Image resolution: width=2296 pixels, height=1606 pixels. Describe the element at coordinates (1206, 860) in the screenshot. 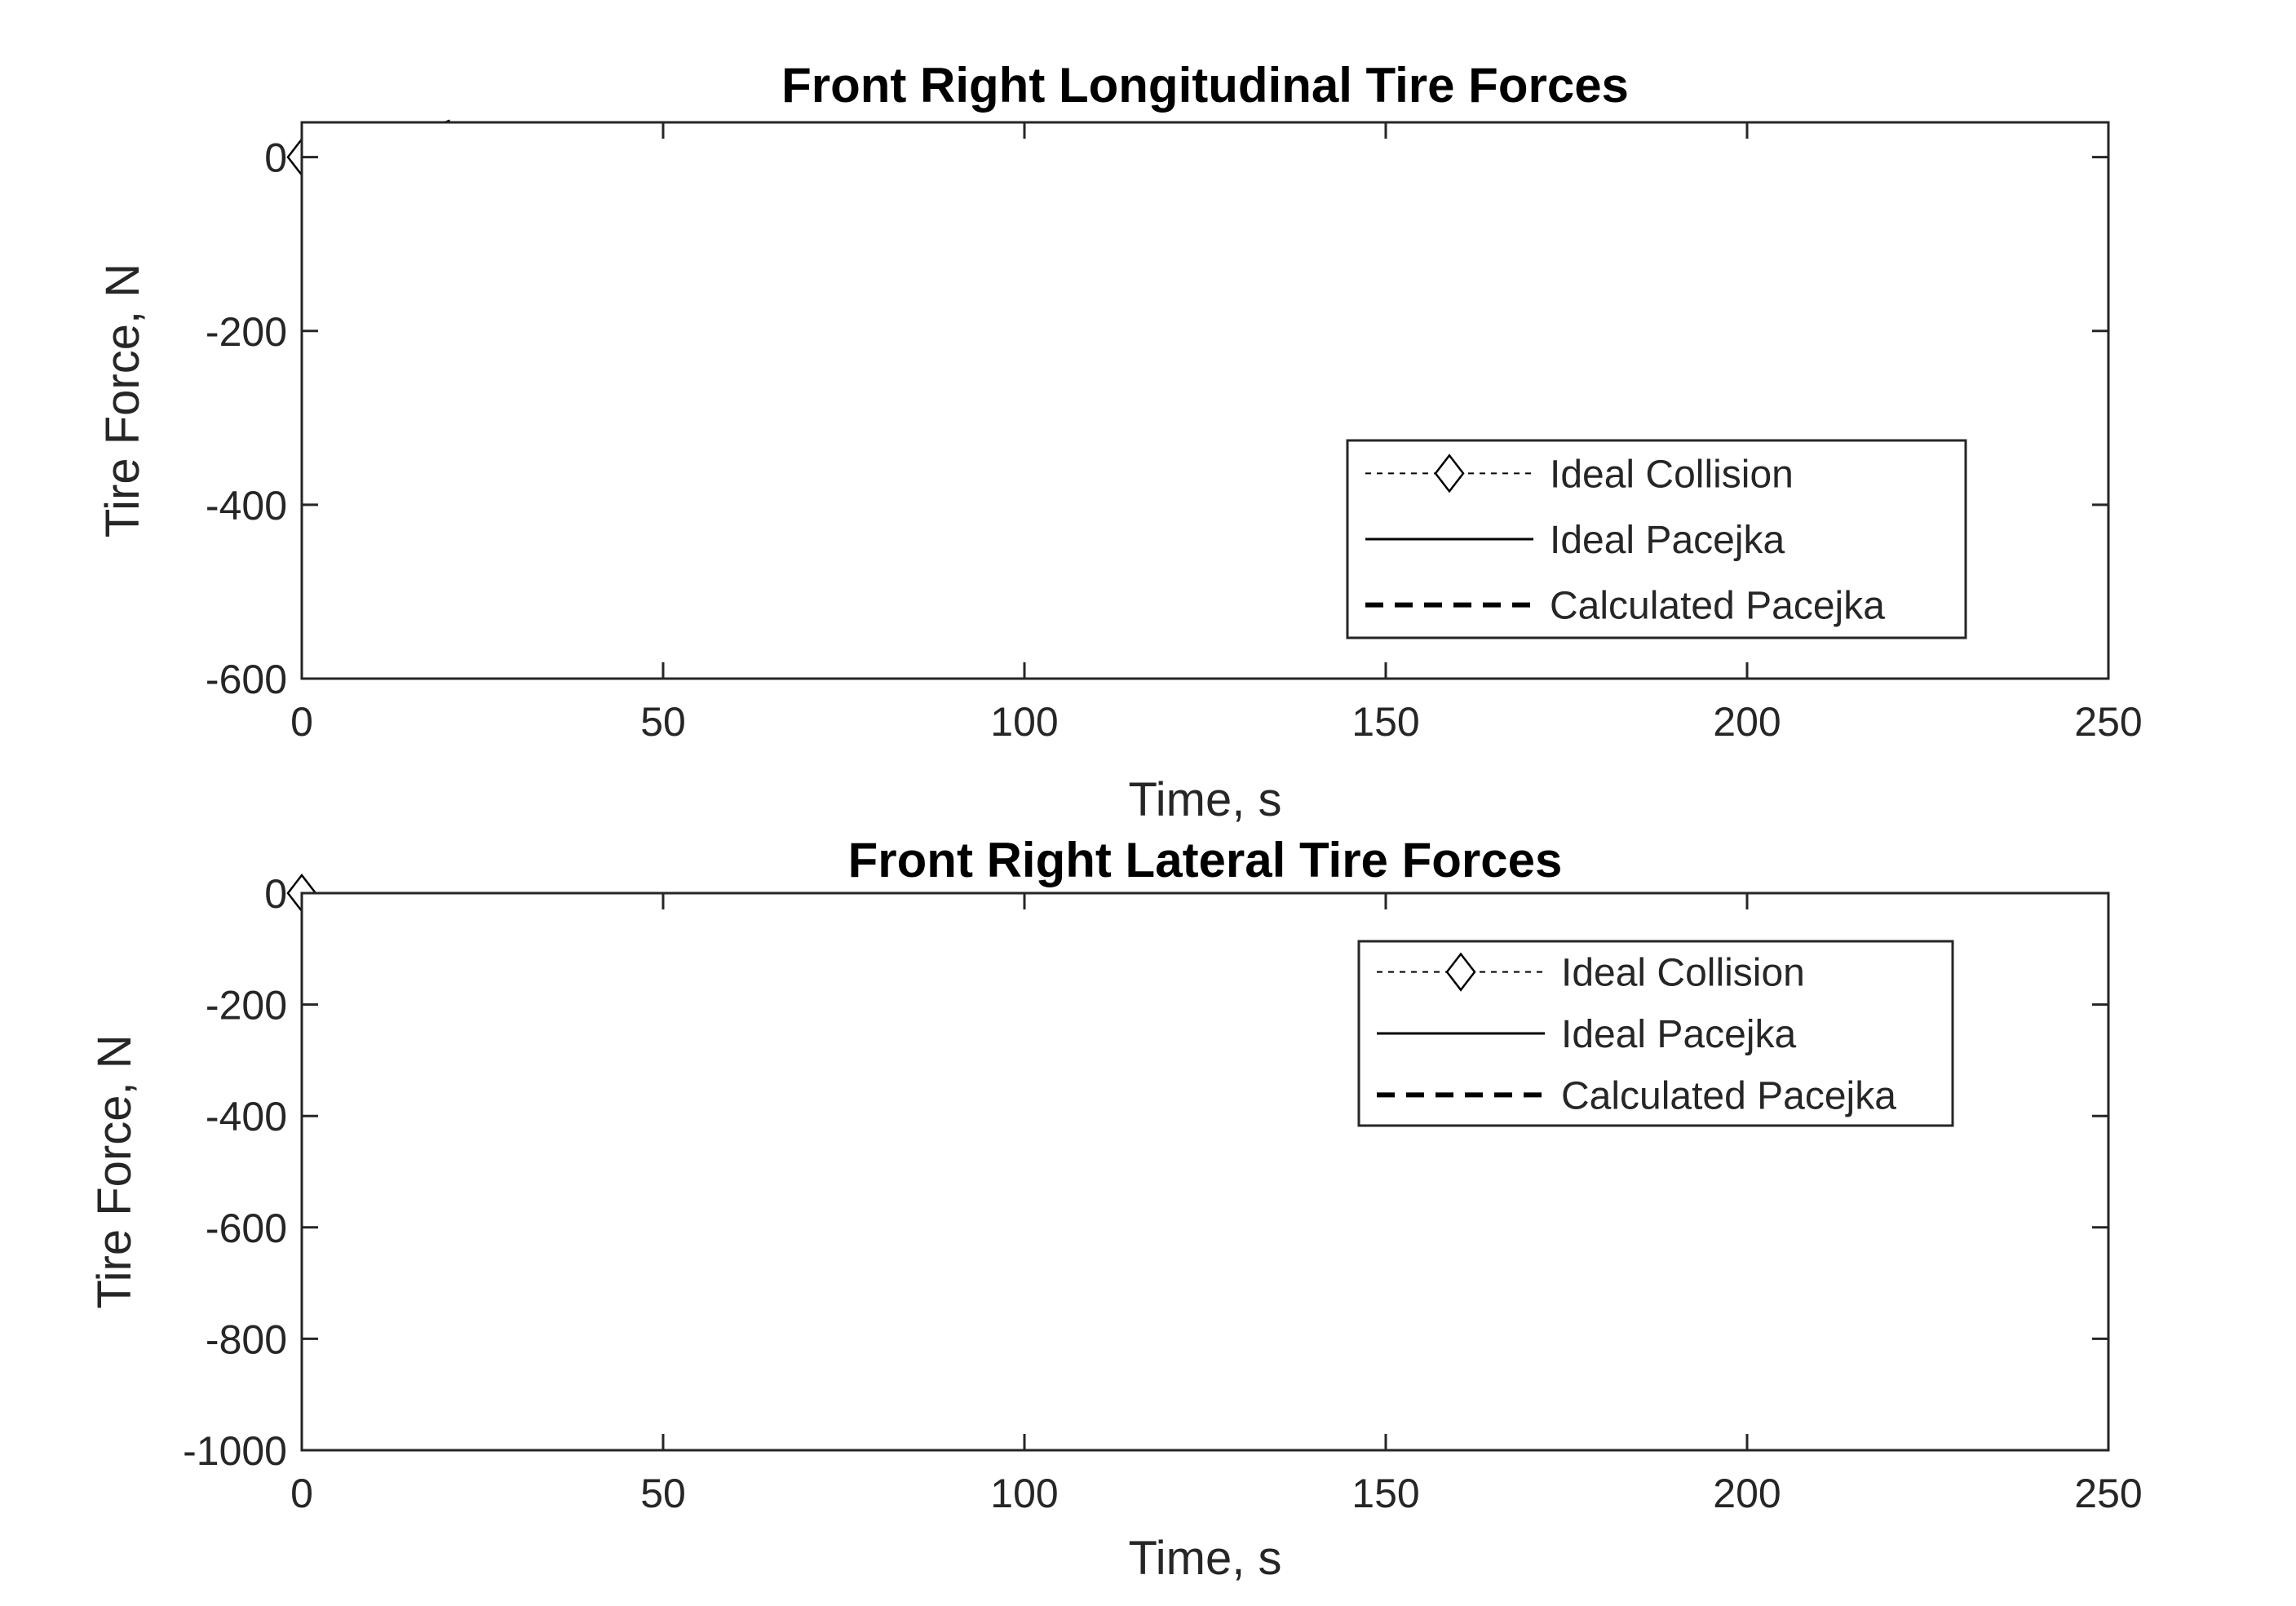

I see `chart-title: Front Right Lateral Tire Forces` at that location.